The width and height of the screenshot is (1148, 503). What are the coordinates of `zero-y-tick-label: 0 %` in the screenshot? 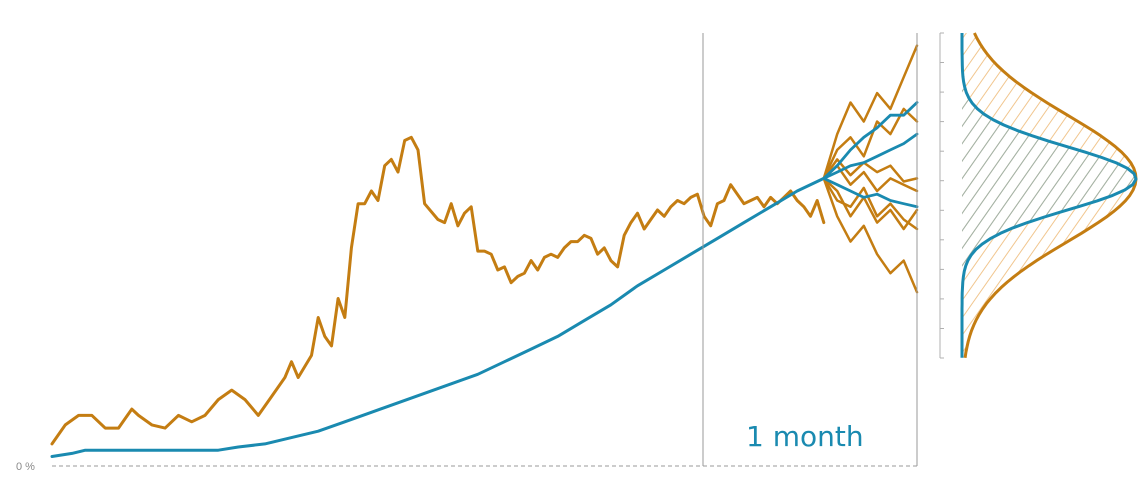 It's located at (25, 467).